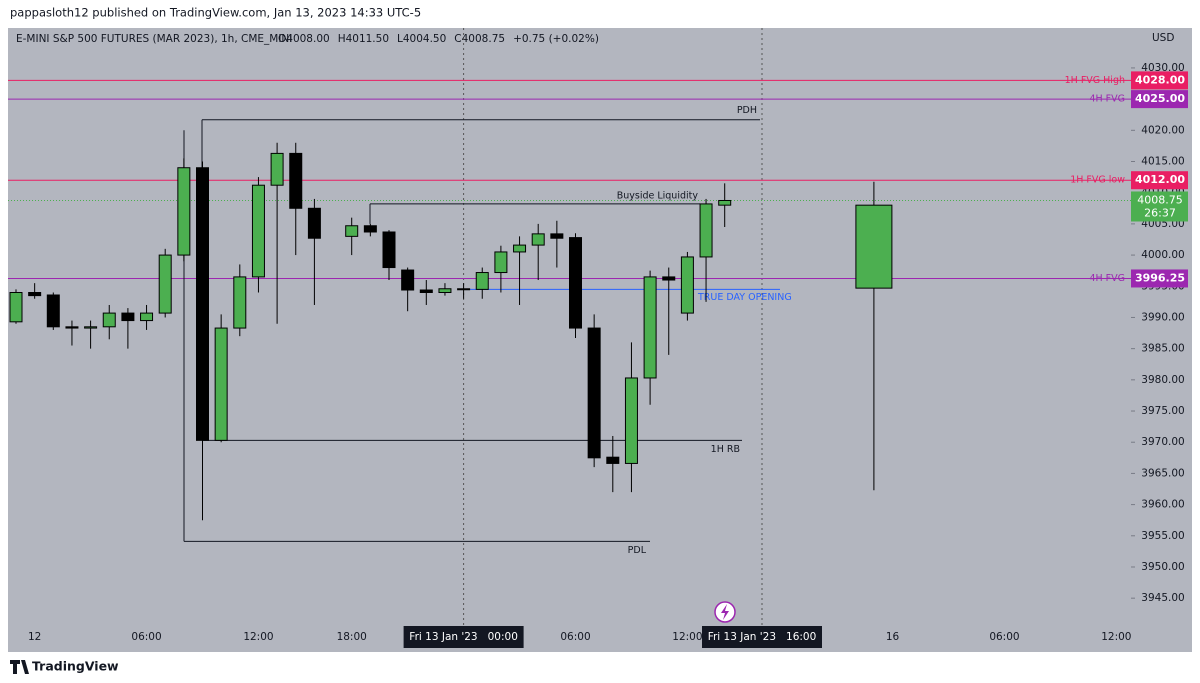 The image size is (1200, 683). I want to click on y-tick-label: 3960.00, so click(1162, 505).